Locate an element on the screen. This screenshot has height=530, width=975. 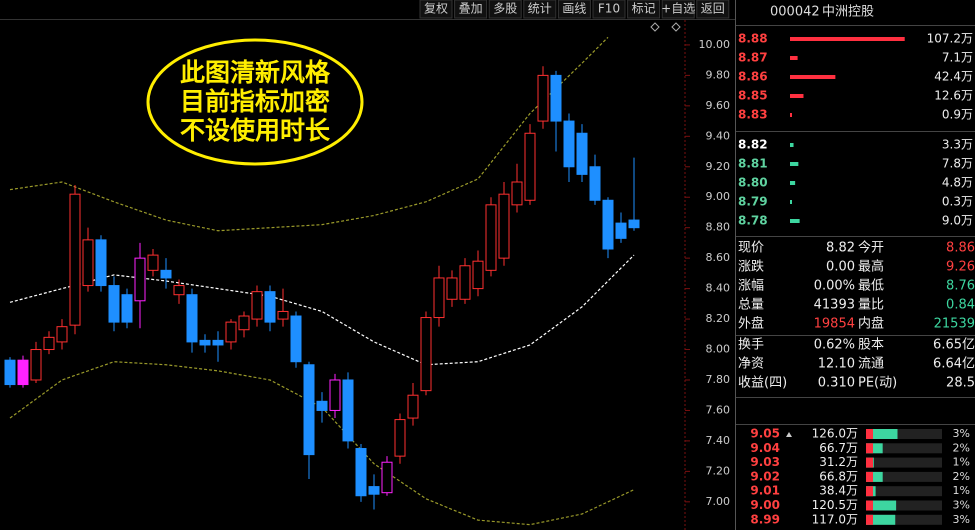
toolbar-label: 统计 is located at coordinates (540, 9).